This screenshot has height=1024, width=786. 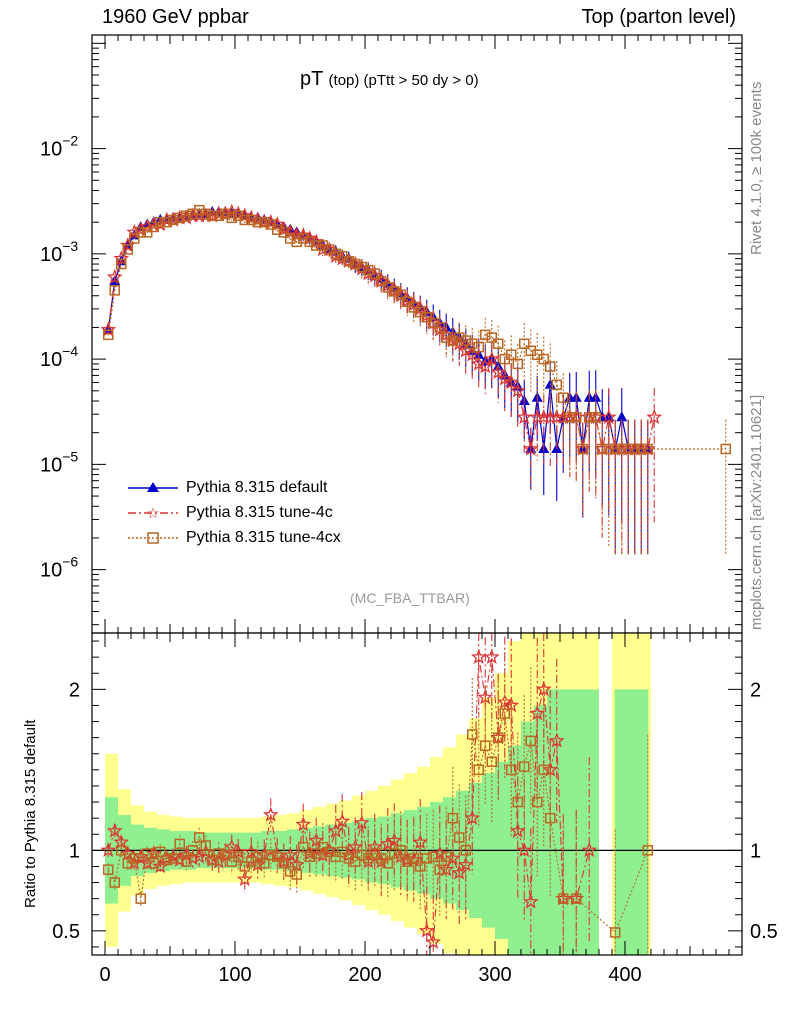 What do you see at coordinates (263, 537) in the screenshot?
I see `legend-label-tune4cx: Pythia 8.315 tune-4cx` at bounding box center [263, 537].